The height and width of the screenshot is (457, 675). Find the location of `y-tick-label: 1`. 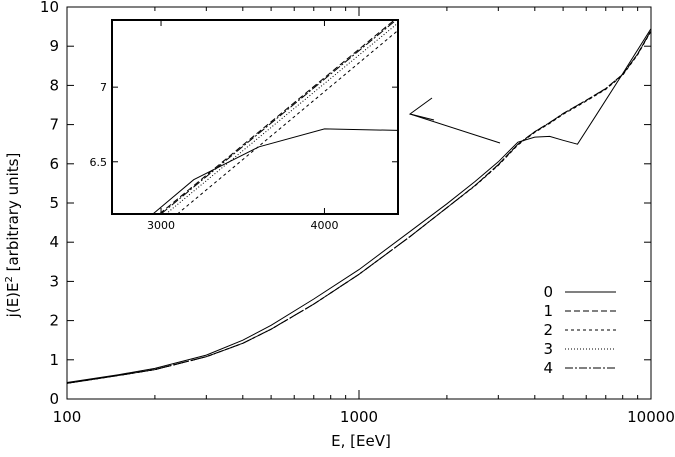

y-tick-label: 1 is located at coordinates (54, 360).